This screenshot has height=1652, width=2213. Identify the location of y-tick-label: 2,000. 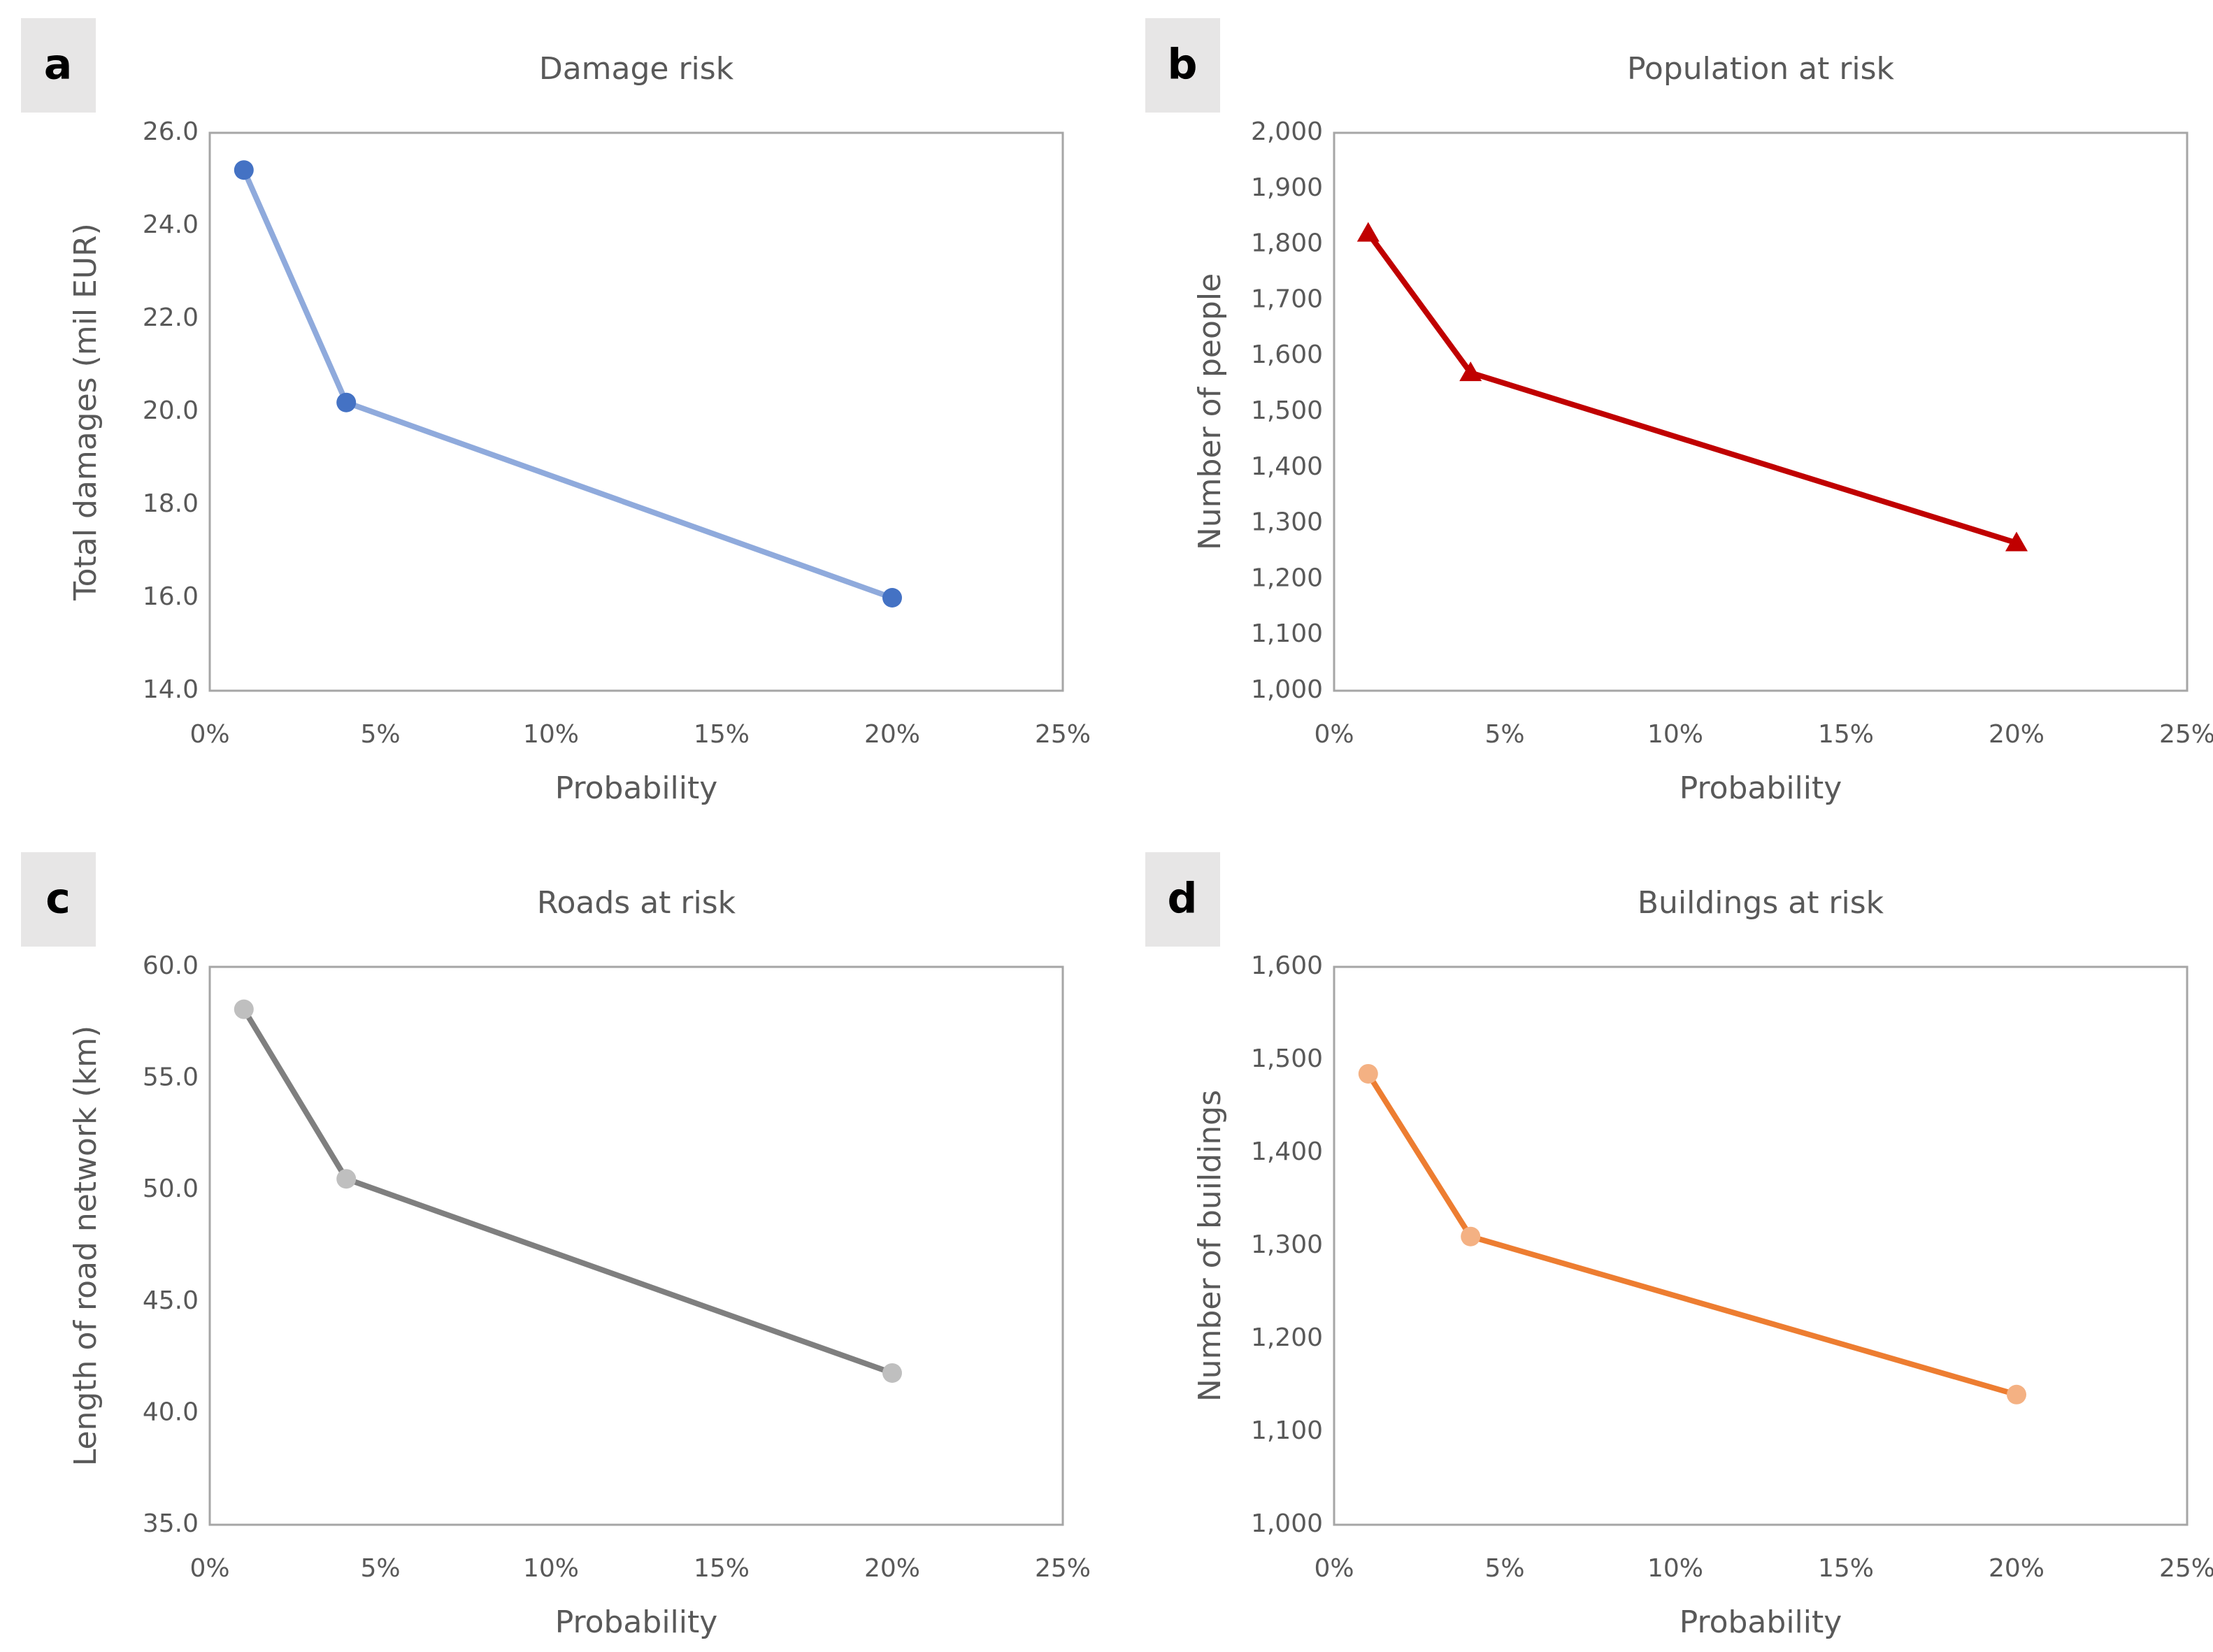
(1287, 131).